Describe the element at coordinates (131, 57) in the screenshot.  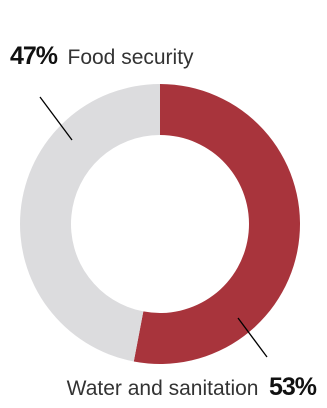
I see `food-security-name: Food security` at that location.